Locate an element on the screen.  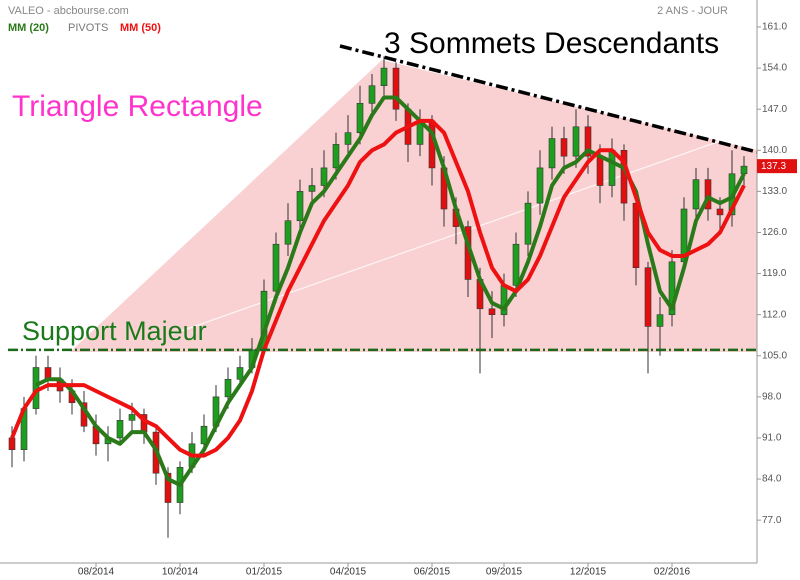
y-tick-label: 98.0 is located at coordinates (772, 396).